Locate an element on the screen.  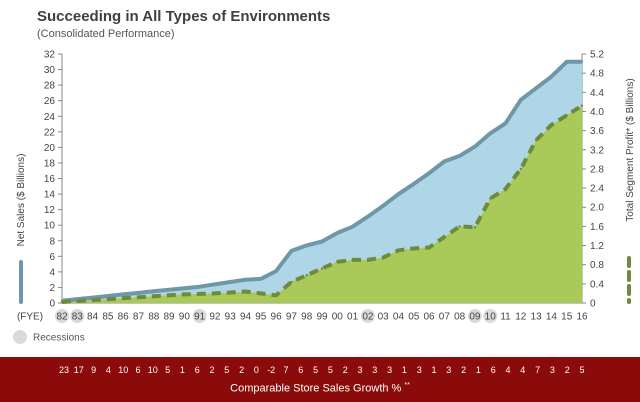
left-tick-label: 8 is located at coordinates (52, 241).